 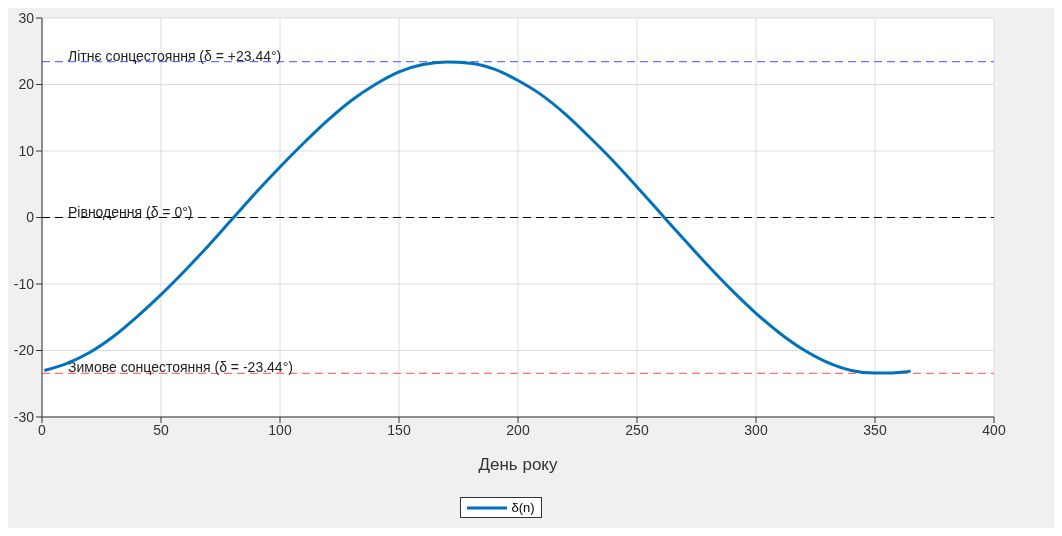 What do you see at coordinates (399, 429) in the screenshot?
I see `x-tick-label: 150` at bounding box center [399, 429].